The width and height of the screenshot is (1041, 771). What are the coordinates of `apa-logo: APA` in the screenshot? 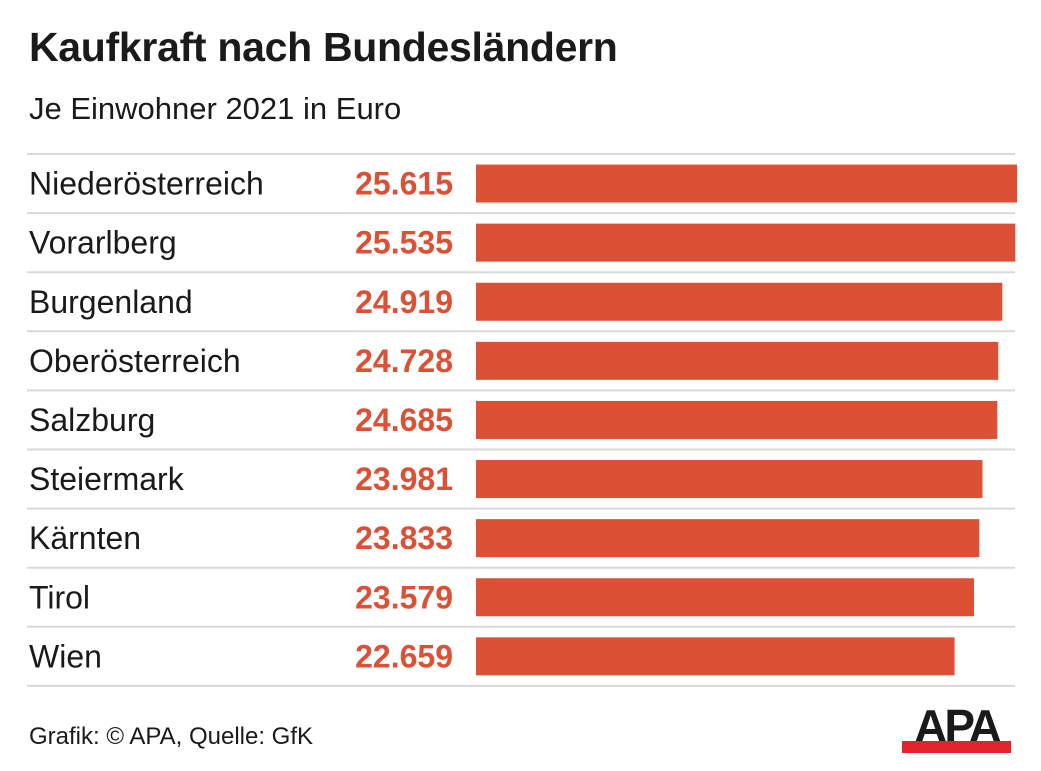 It's located at (956, 729).